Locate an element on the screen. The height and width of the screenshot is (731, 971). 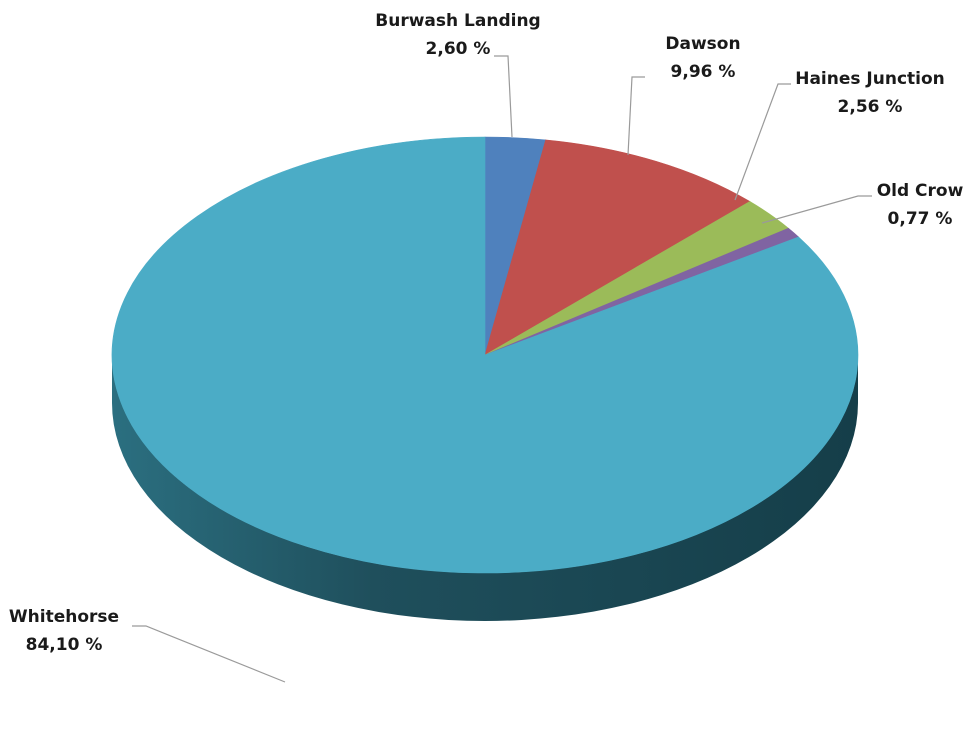
slice-label-haines-junction: Haines Junction is located at coordinates (870, 79).